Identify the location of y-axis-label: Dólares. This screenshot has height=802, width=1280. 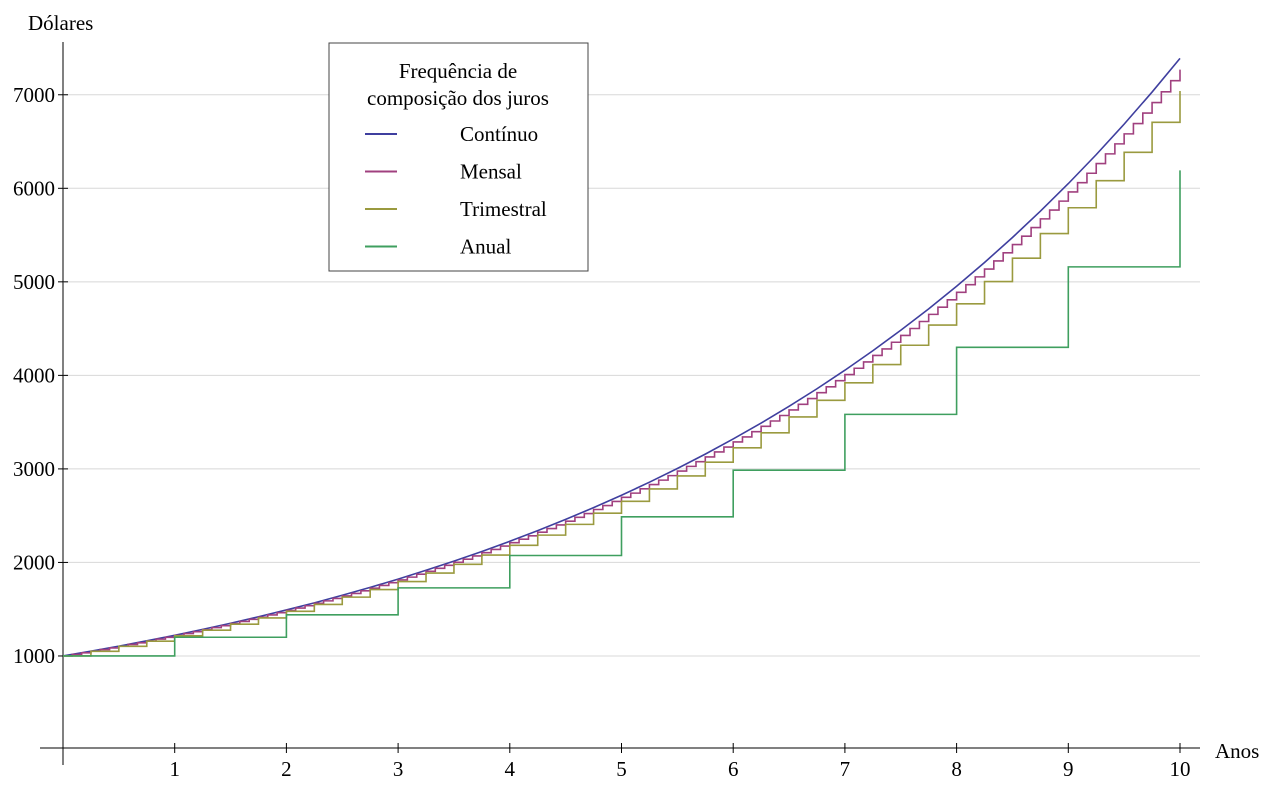
(60, 23).